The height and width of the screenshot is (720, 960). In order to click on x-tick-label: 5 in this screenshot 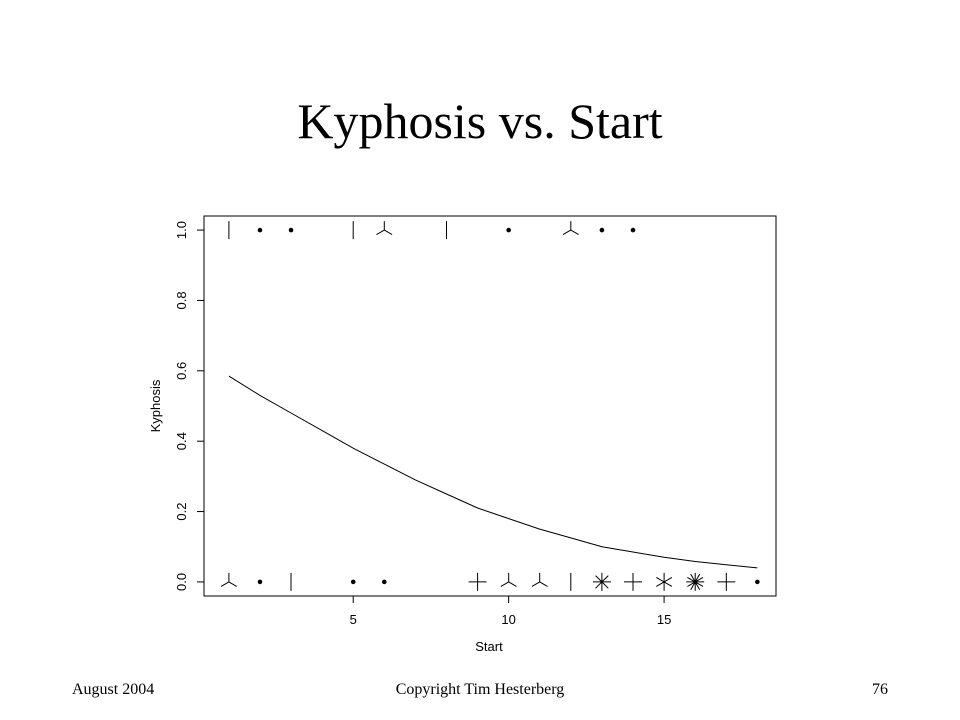, I will do `click(353, 619)`.